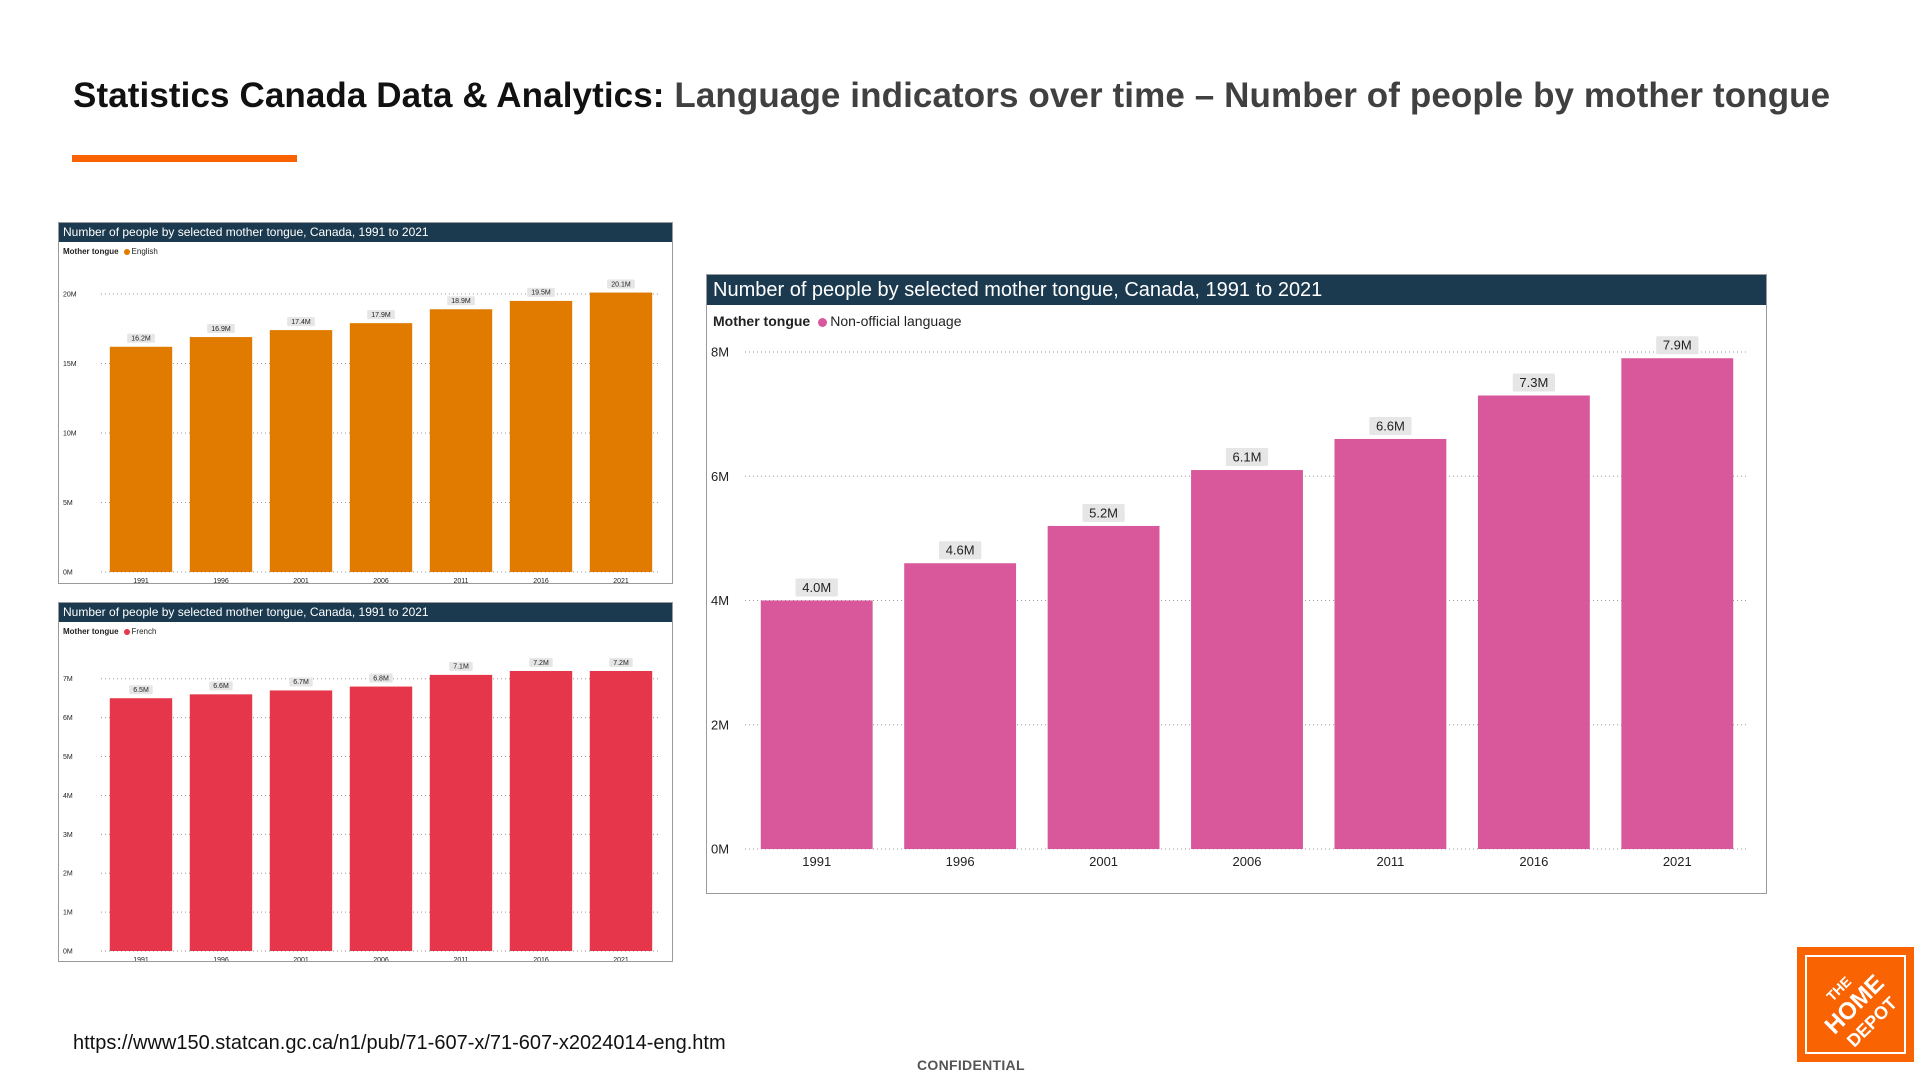 The width and height of the screenshot is (1920, 1080). What do you see at coordinates (369, 95) in the screenshot?
I see `slide-title-lead: Statistics Canada Data & Analytics:` at bounding box center [369, 95].